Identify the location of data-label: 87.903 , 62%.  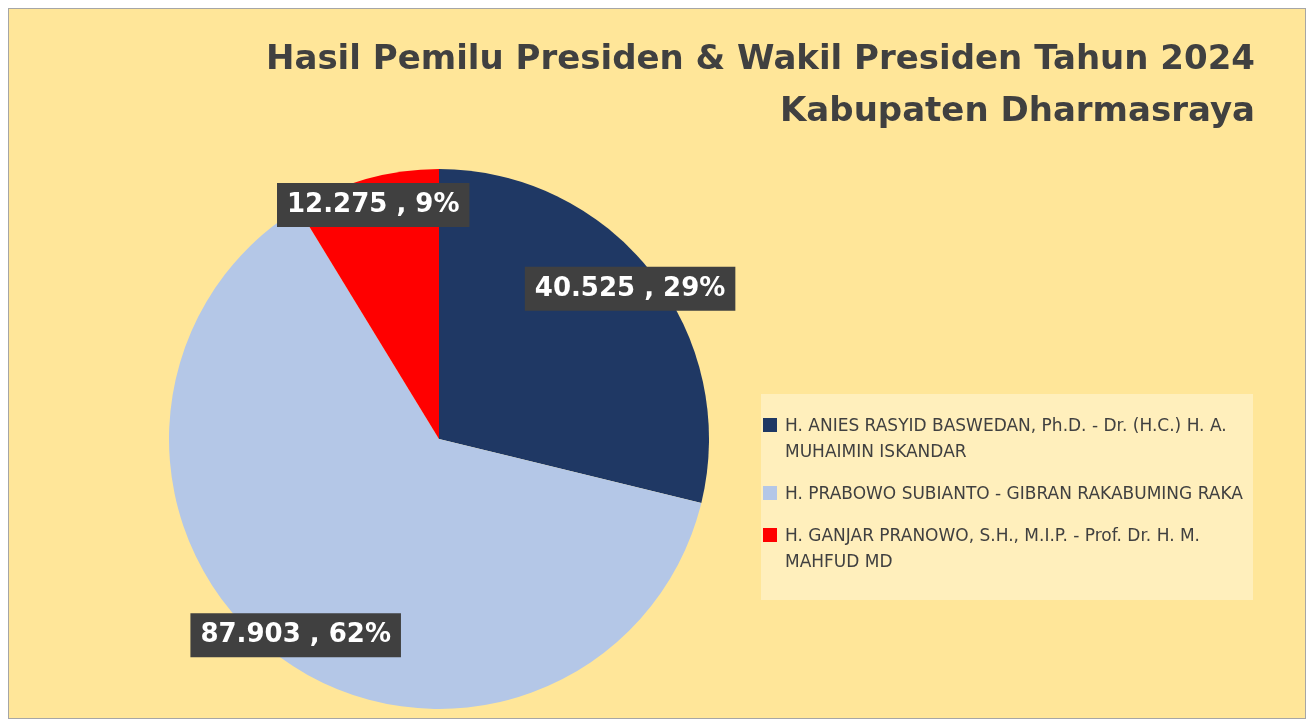
(295, 632).